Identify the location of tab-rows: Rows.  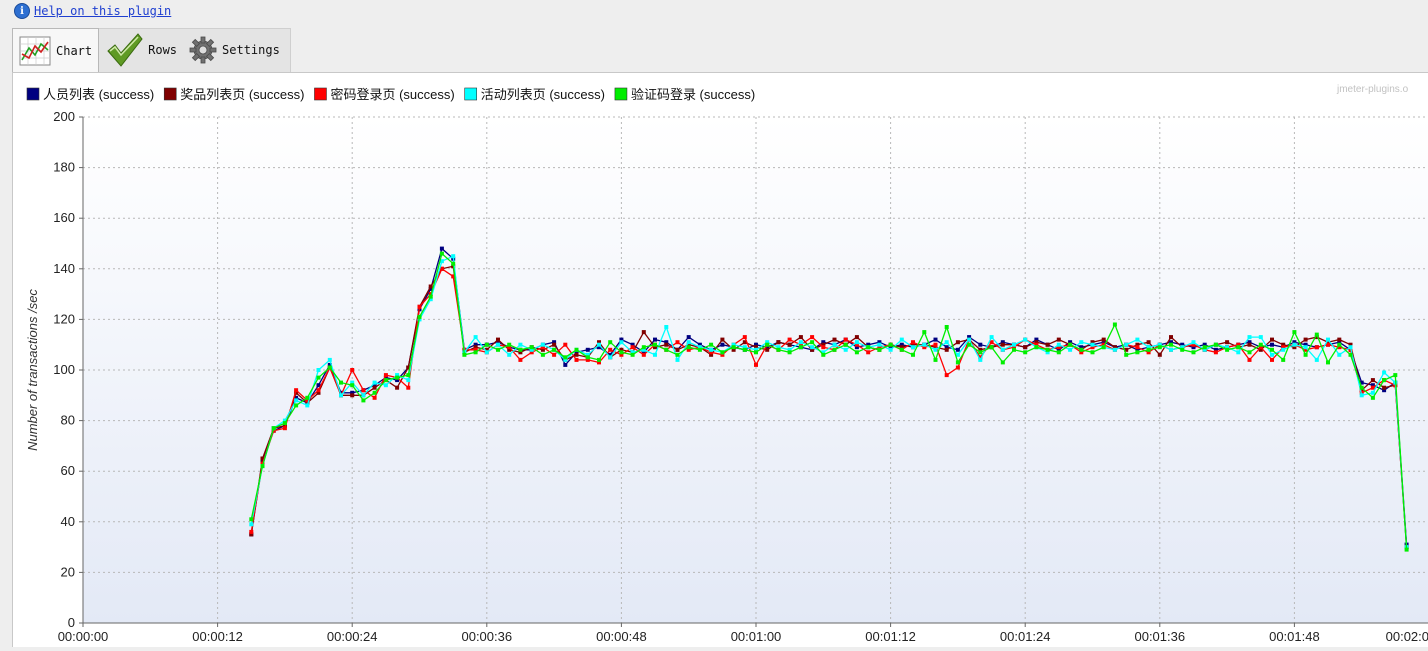
(141, 50).